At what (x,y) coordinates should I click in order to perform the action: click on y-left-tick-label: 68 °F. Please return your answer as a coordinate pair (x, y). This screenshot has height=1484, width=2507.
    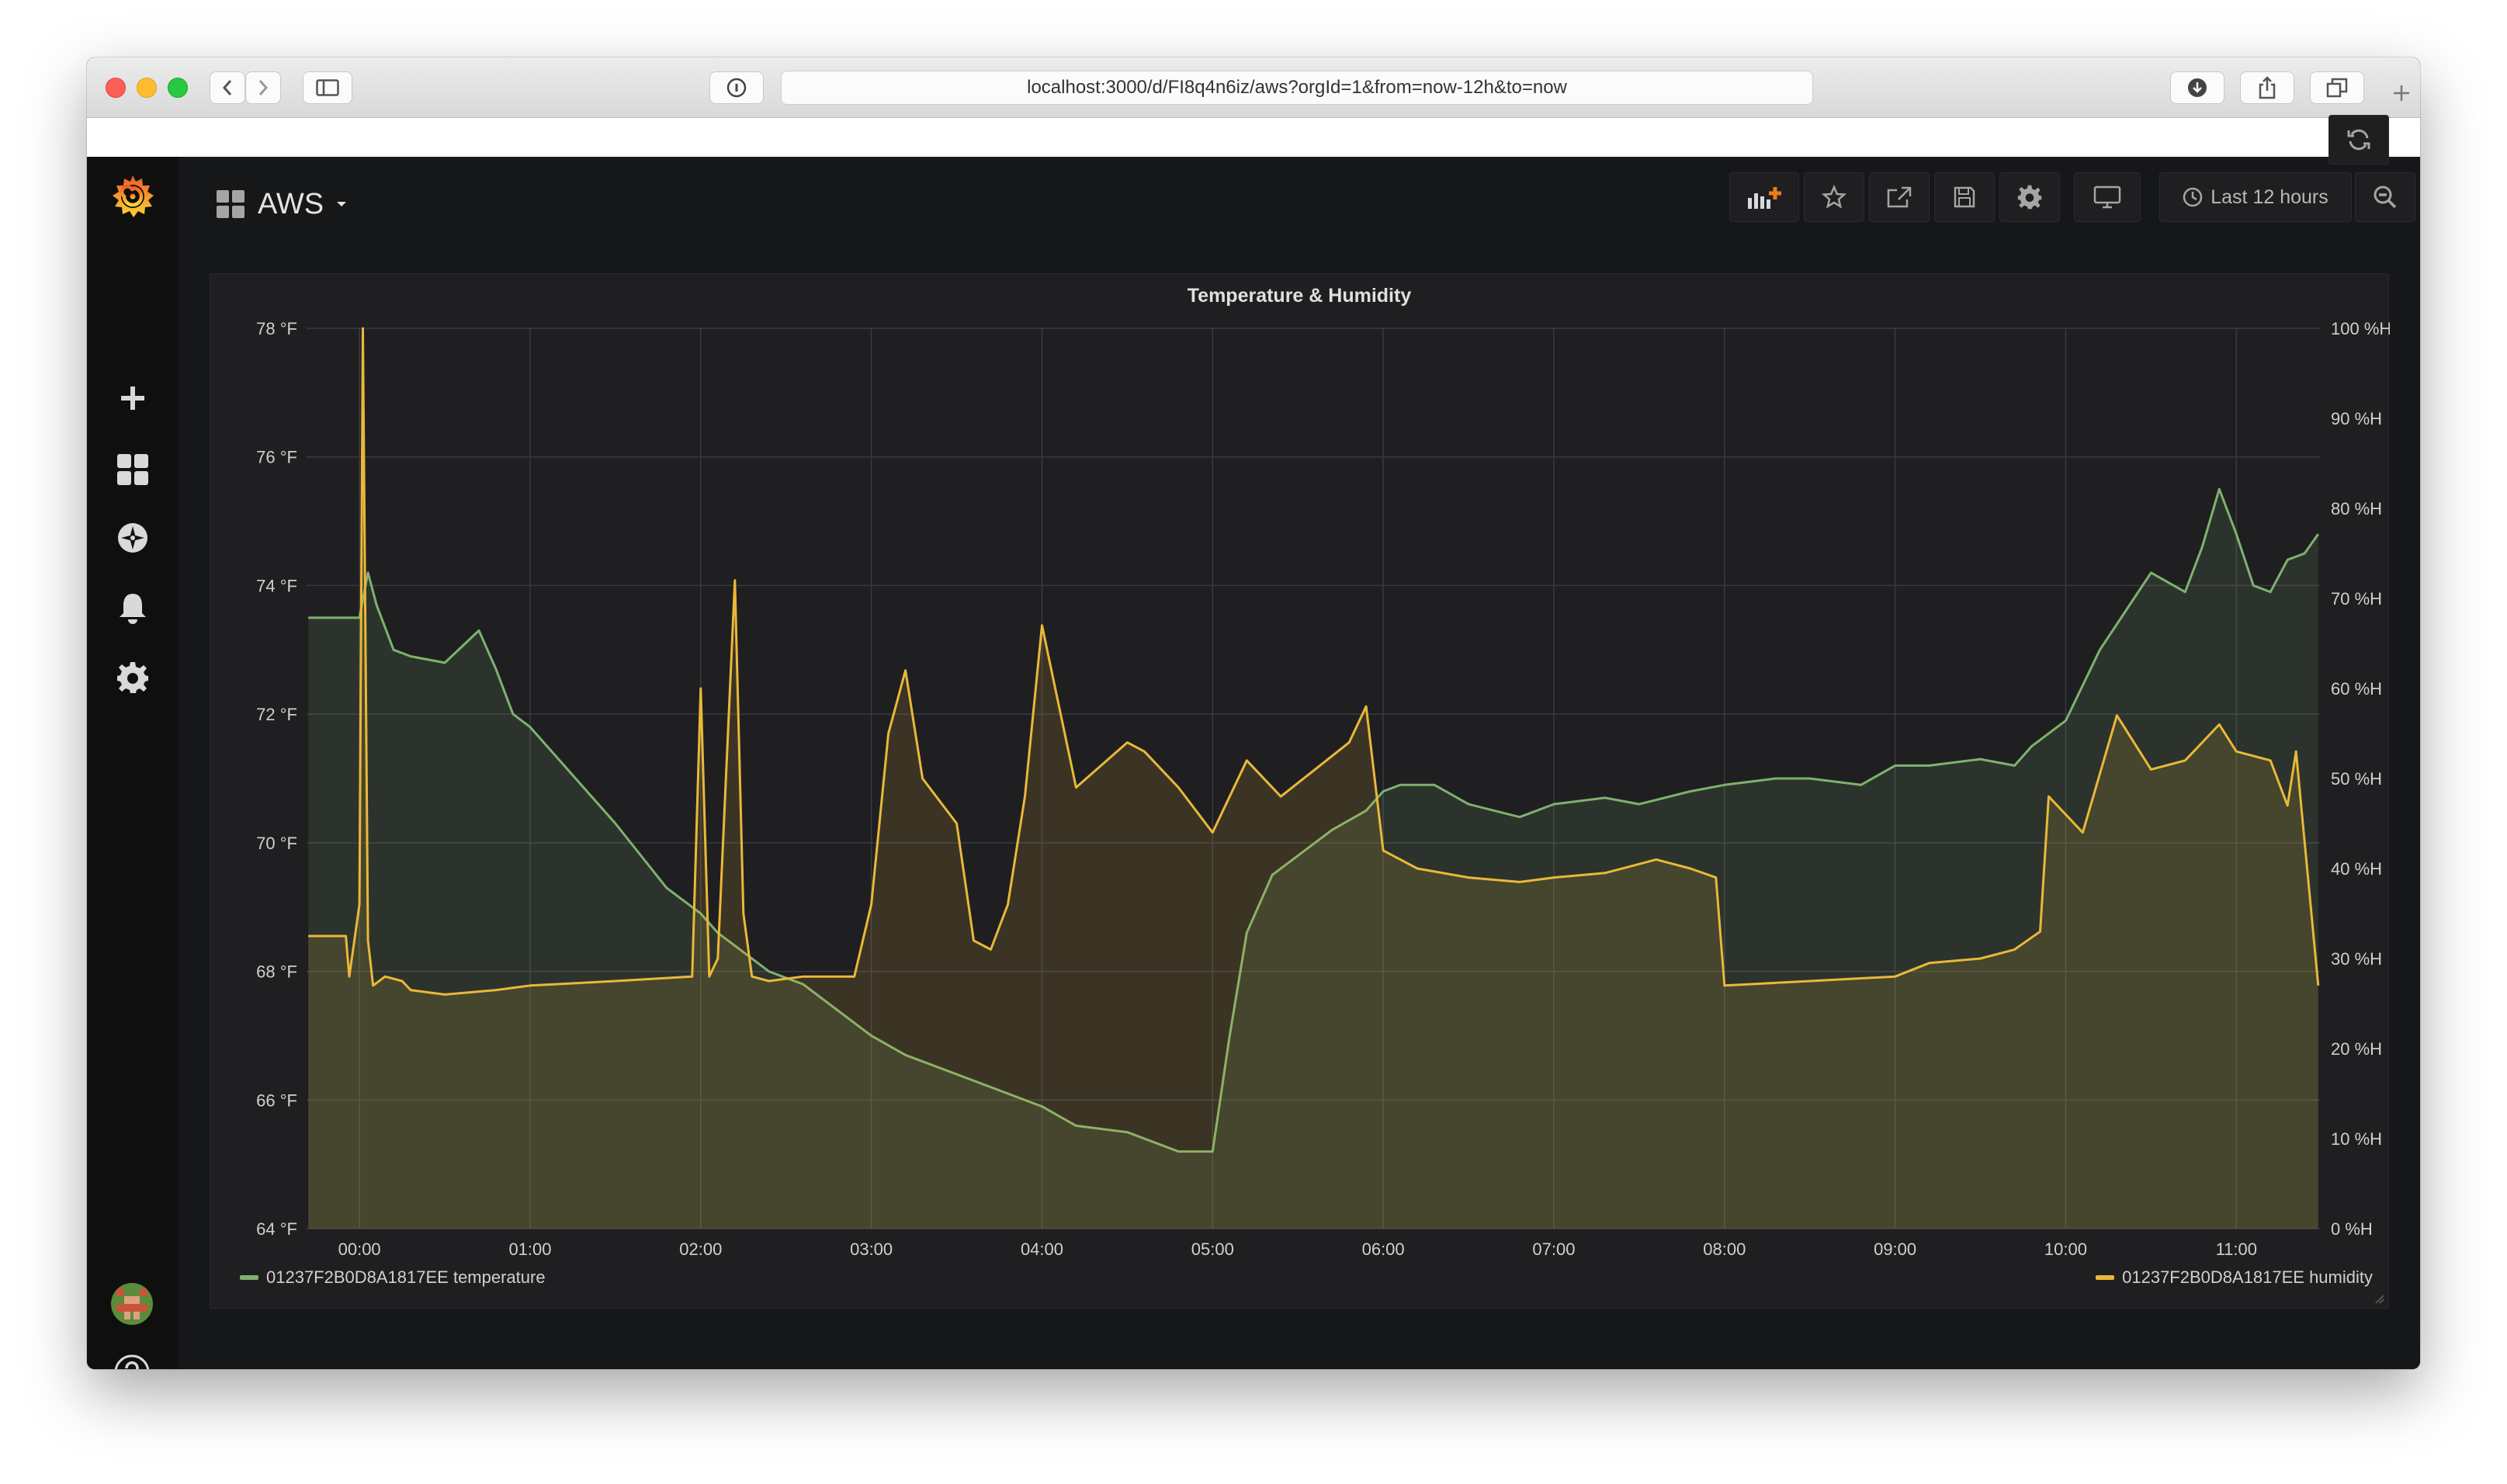
    Looking at the image, I should click on (277, 972).